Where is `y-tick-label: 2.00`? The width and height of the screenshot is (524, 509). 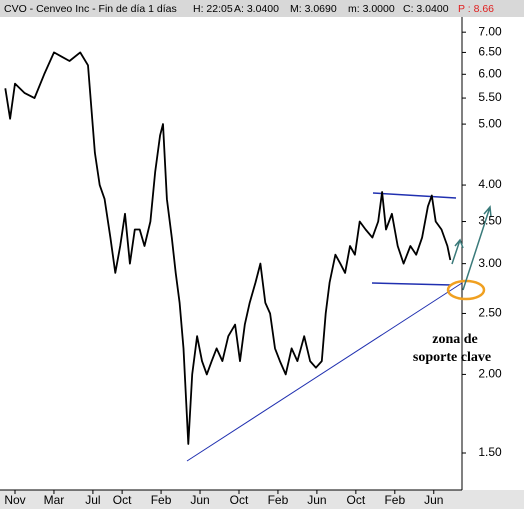 y-tick-label: 2.00 is located at coordinates (490, 374).